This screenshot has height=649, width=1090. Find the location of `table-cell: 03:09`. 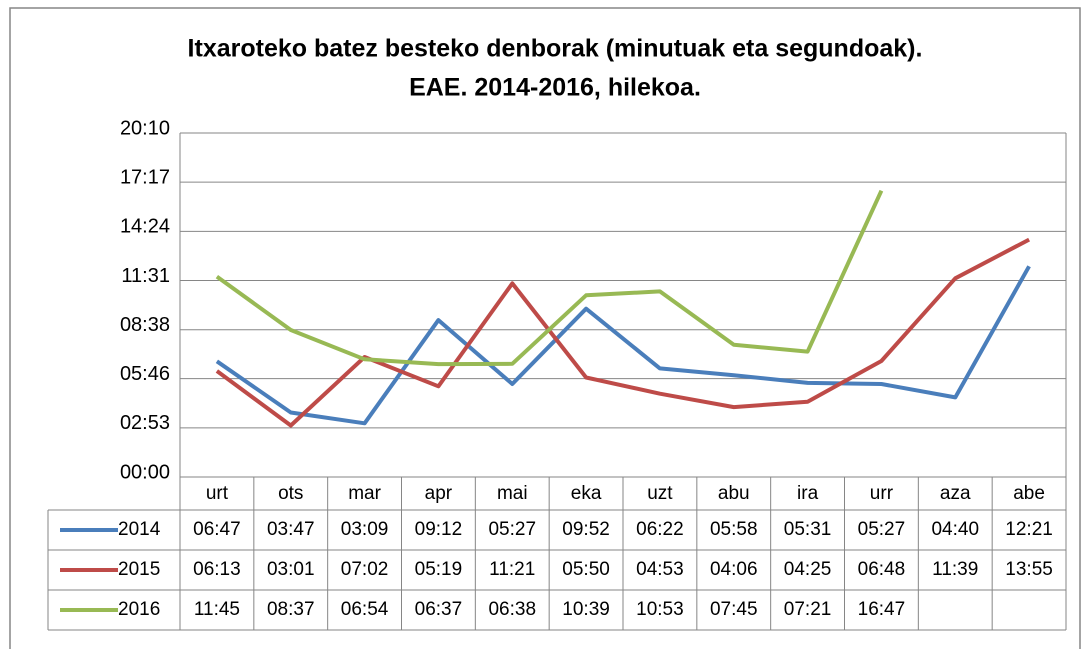

table-cell: 03:09 is located at coordinates (365, 529).